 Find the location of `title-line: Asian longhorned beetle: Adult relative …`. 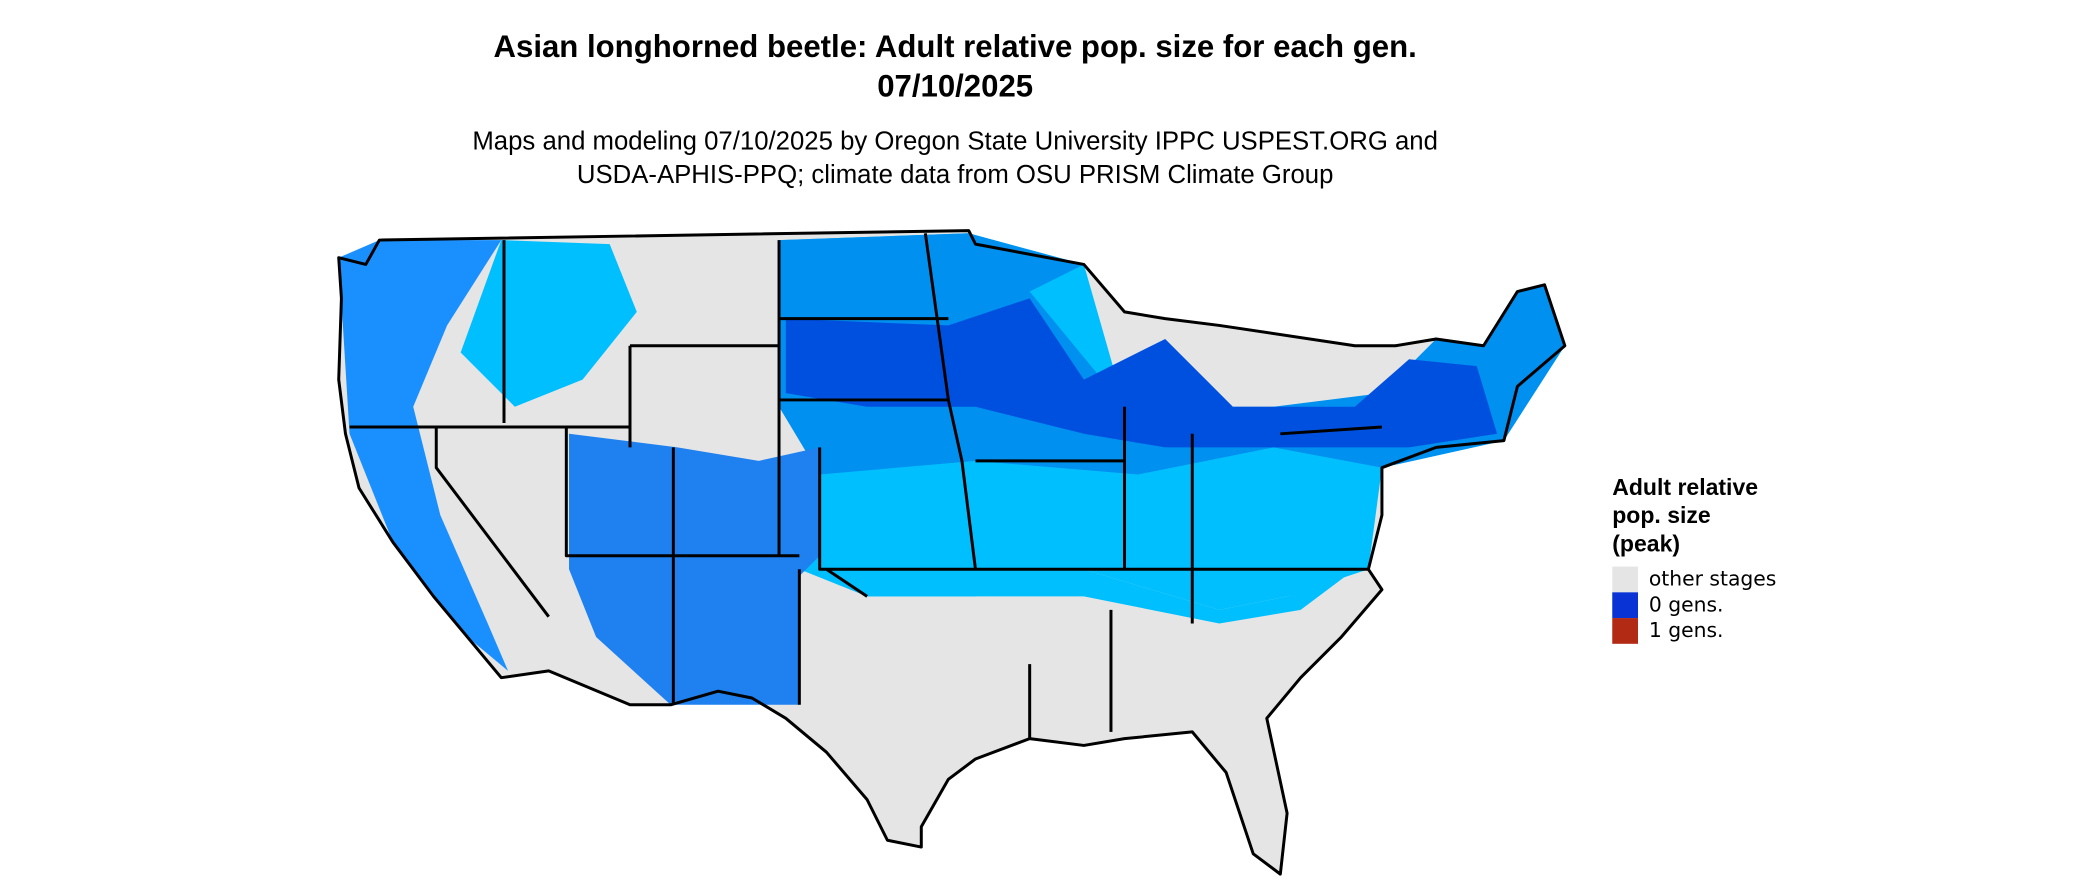

title-line: Asian longhorned beetle: Adult relative … is located at coordinates (955, 46).